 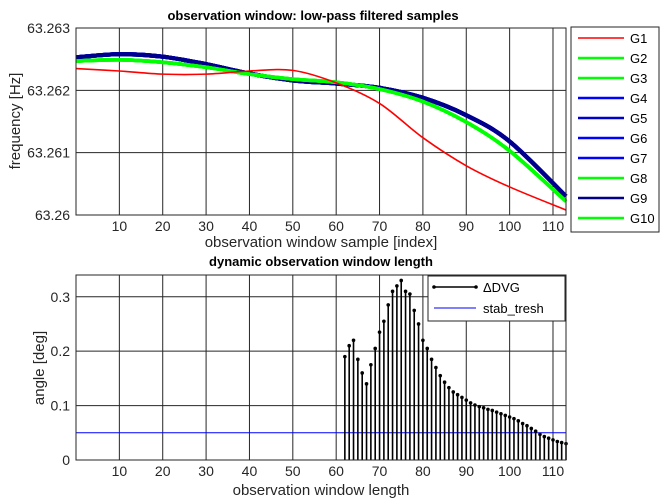 What do you see at coordinates (466, 226) in the screenshot?
I see `top-x-tick-label: 90` at bounding box center [466, 226].